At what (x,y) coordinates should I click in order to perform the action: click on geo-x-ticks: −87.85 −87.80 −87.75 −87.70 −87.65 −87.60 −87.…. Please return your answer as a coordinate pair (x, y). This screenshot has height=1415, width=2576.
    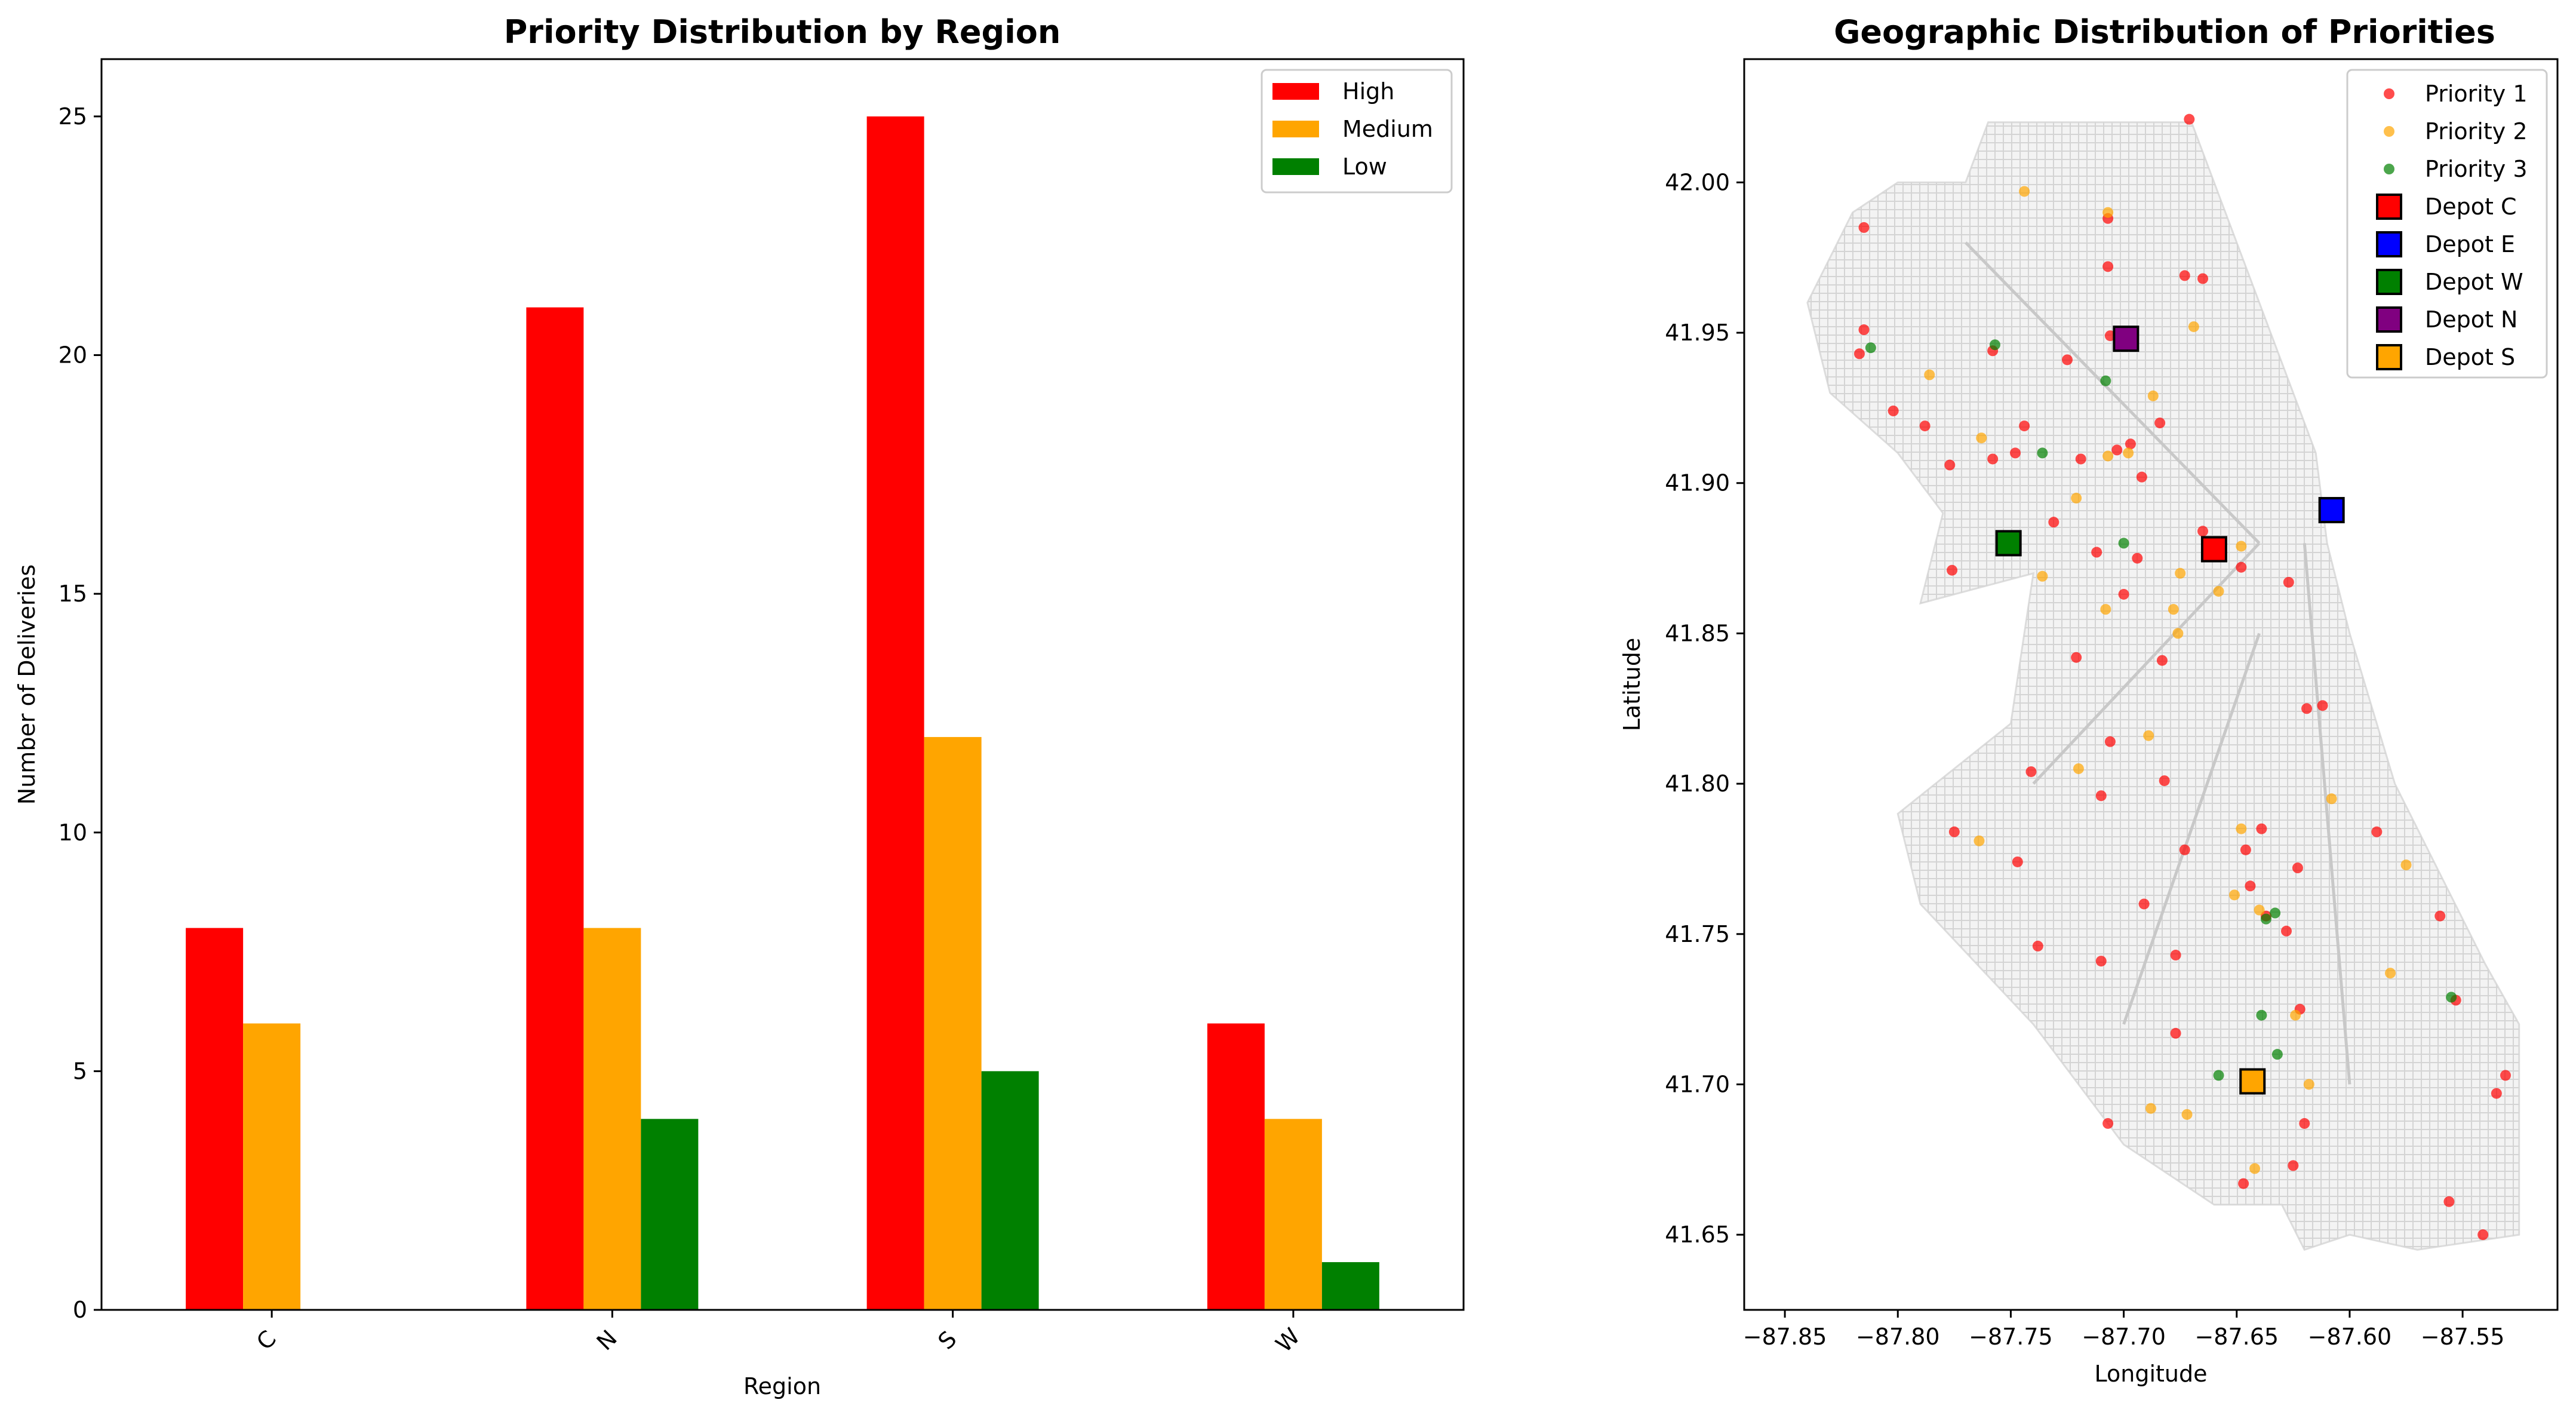
    Looking at the image, I should click on (2123, 1330).